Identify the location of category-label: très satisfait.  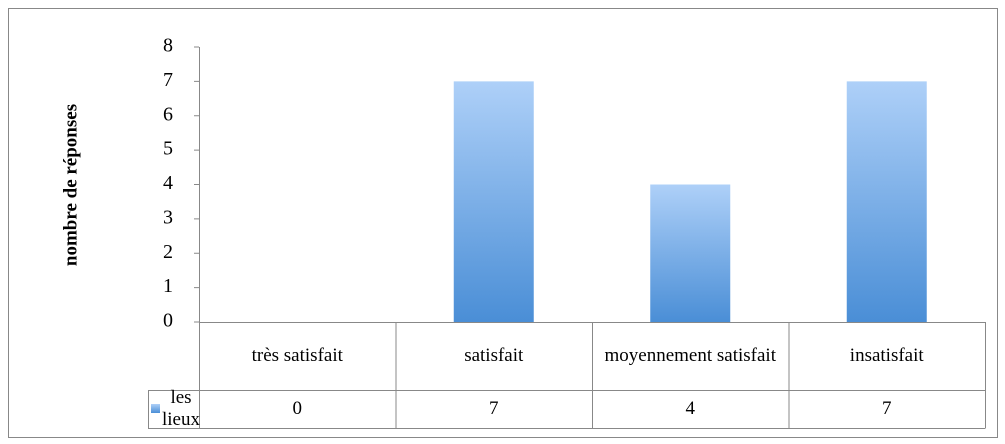
(297, 355).